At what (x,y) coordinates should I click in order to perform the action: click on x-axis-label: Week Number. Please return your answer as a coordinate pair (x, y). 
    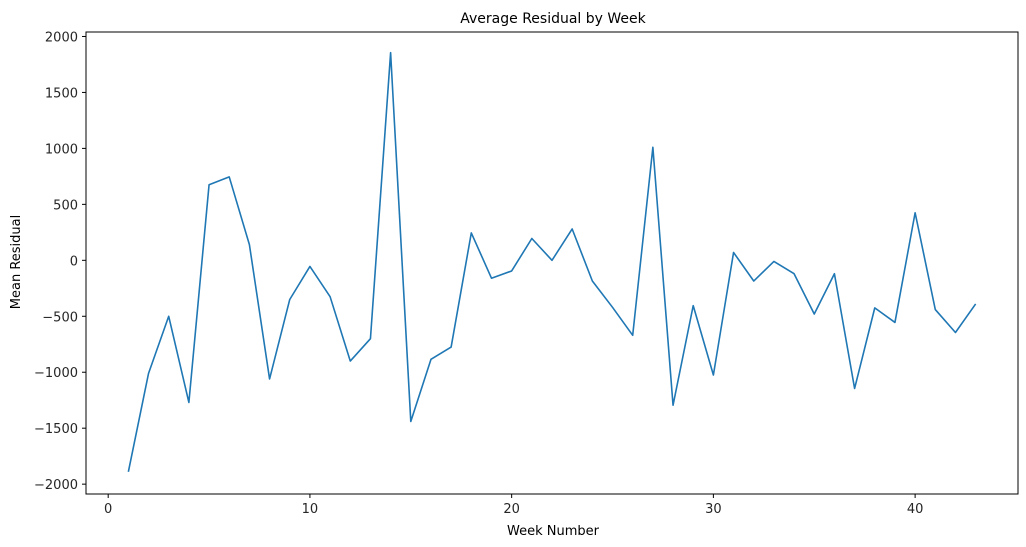
    Looking at the image, I should click on (553, 531).